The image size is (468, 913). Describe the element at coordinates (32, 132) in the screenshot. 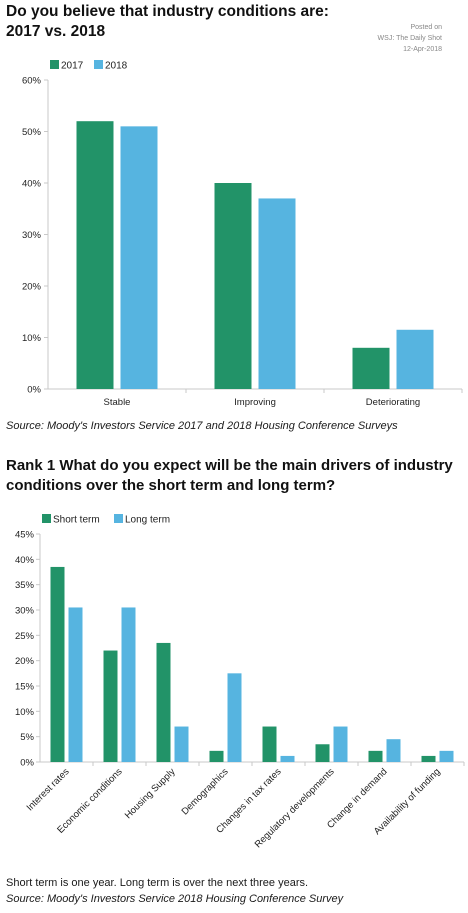

I see `y-tick-label: 50%` at that location.